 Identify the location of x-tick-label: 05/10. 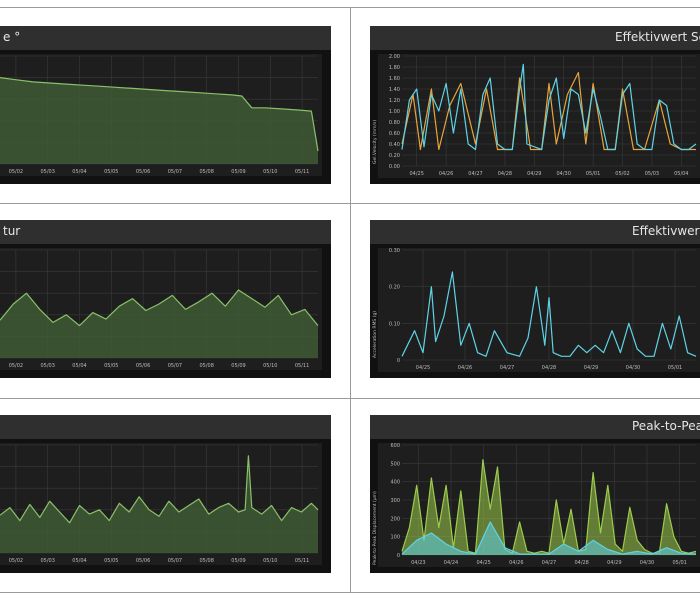
(270, 172).